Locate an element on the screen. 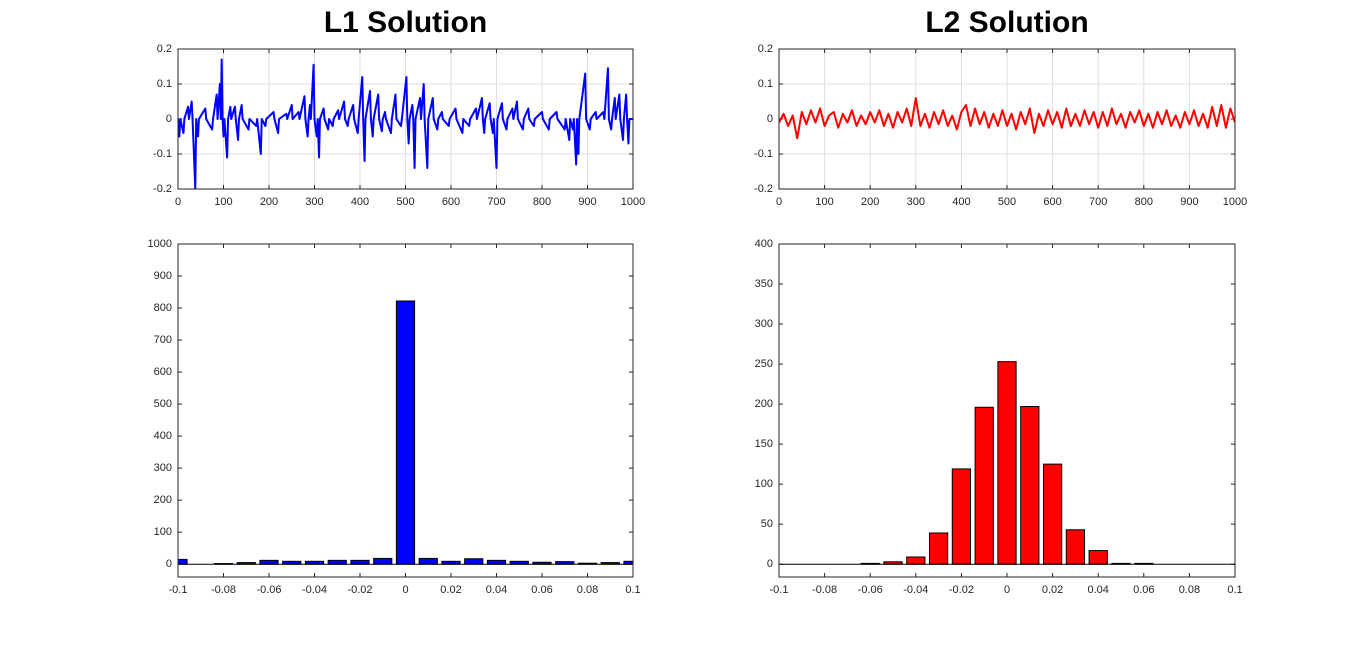  y-tick-label: 600 is located at coordinates (163, 372).